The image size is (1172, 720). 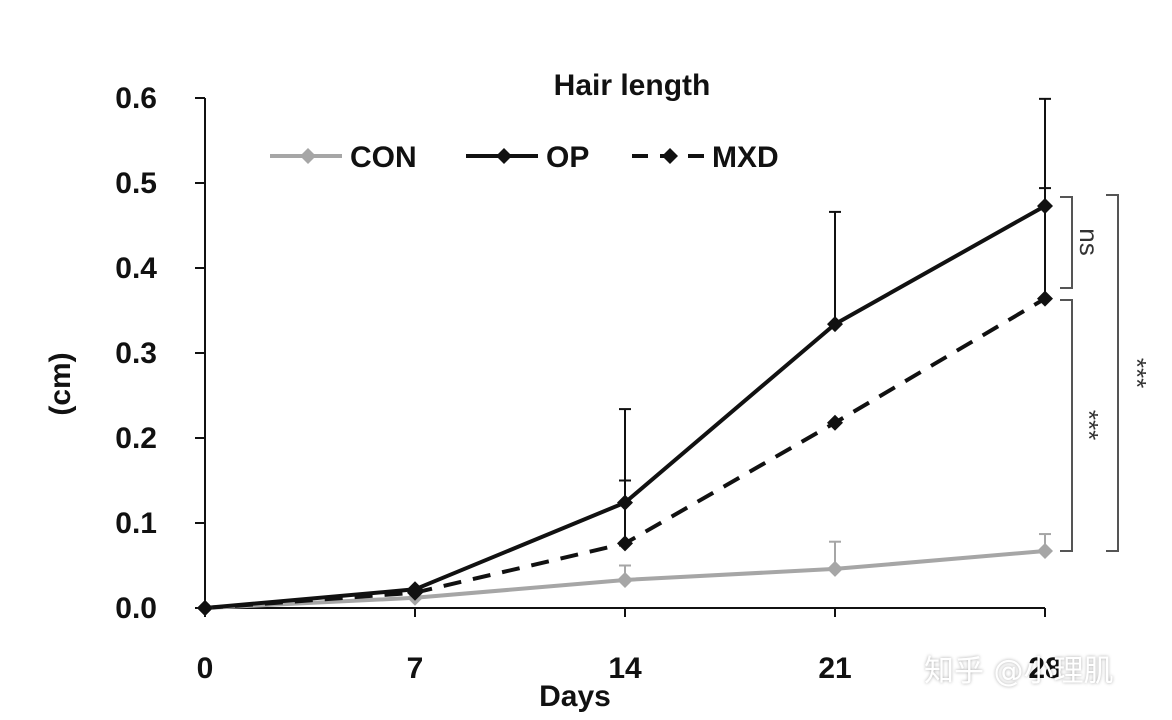 What do you see at coordinates (1112, 373) in the screenshot?
I see `bracket-op-con` at bounding box center [1112, 373].